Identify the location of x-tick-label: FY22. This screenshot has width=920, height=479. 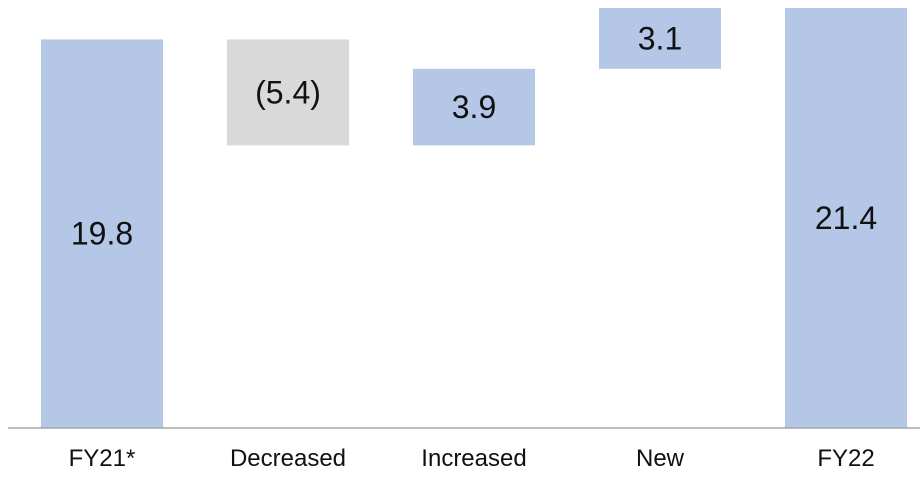
(845, 458).